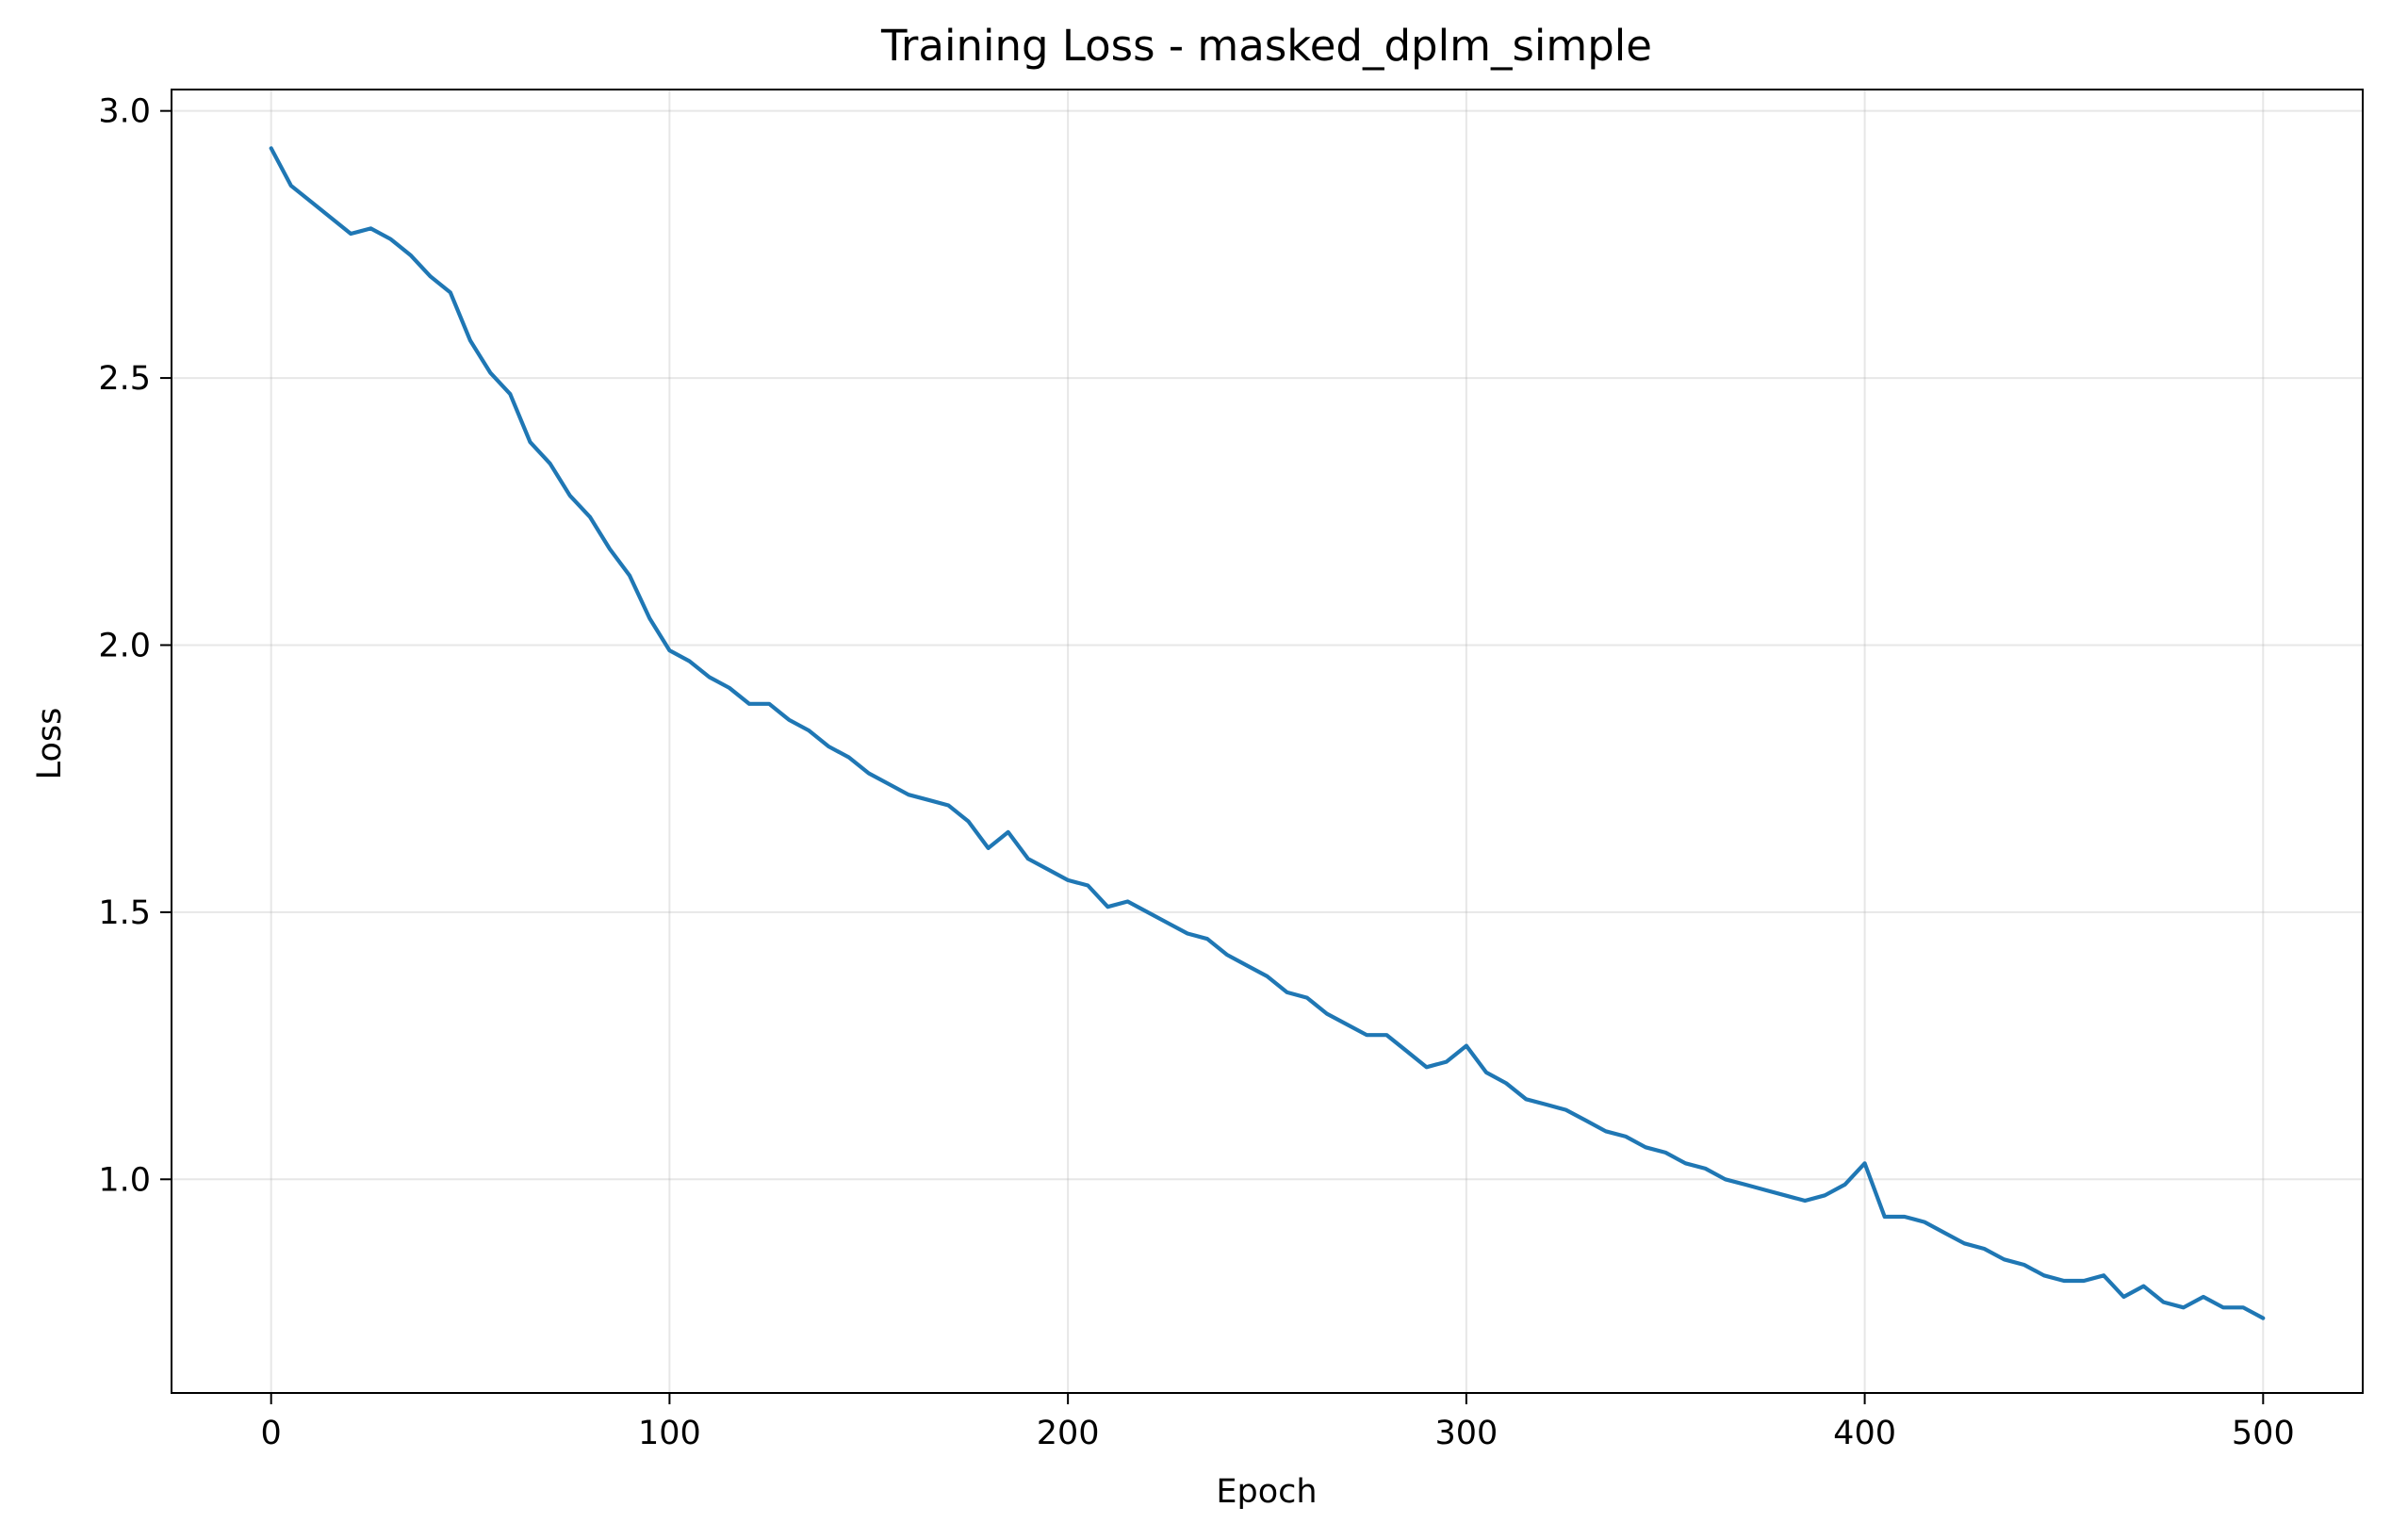  Describe the element at coordinates (125, 112) in the screenshot. I see `y-tick-label: 3.0` at that location.